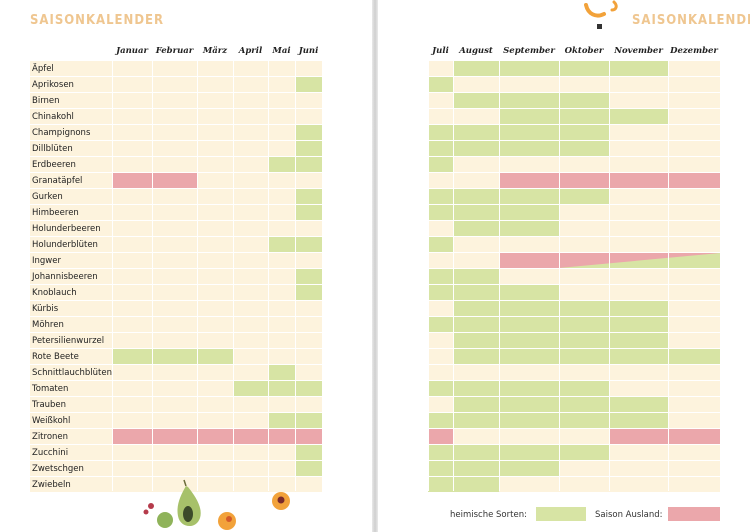 The height and width of the screenshot is (532, 750). Describe the element at coordinates (65, 245) in the screenshot. I see `produce-label: Holunderblüten` at that location.